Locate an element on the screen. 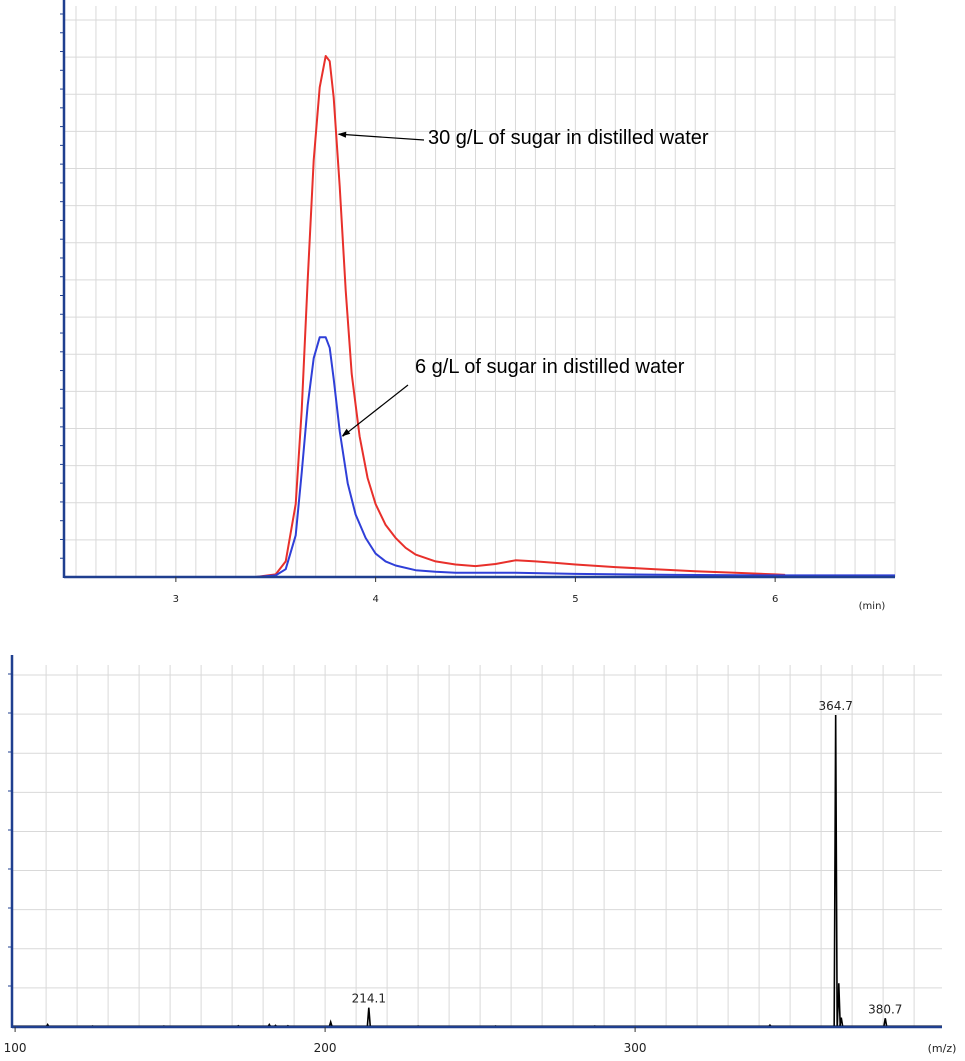  annotation-label-a6: 6 g/L of sugar in distilled water is located at coordinates (550, 367).